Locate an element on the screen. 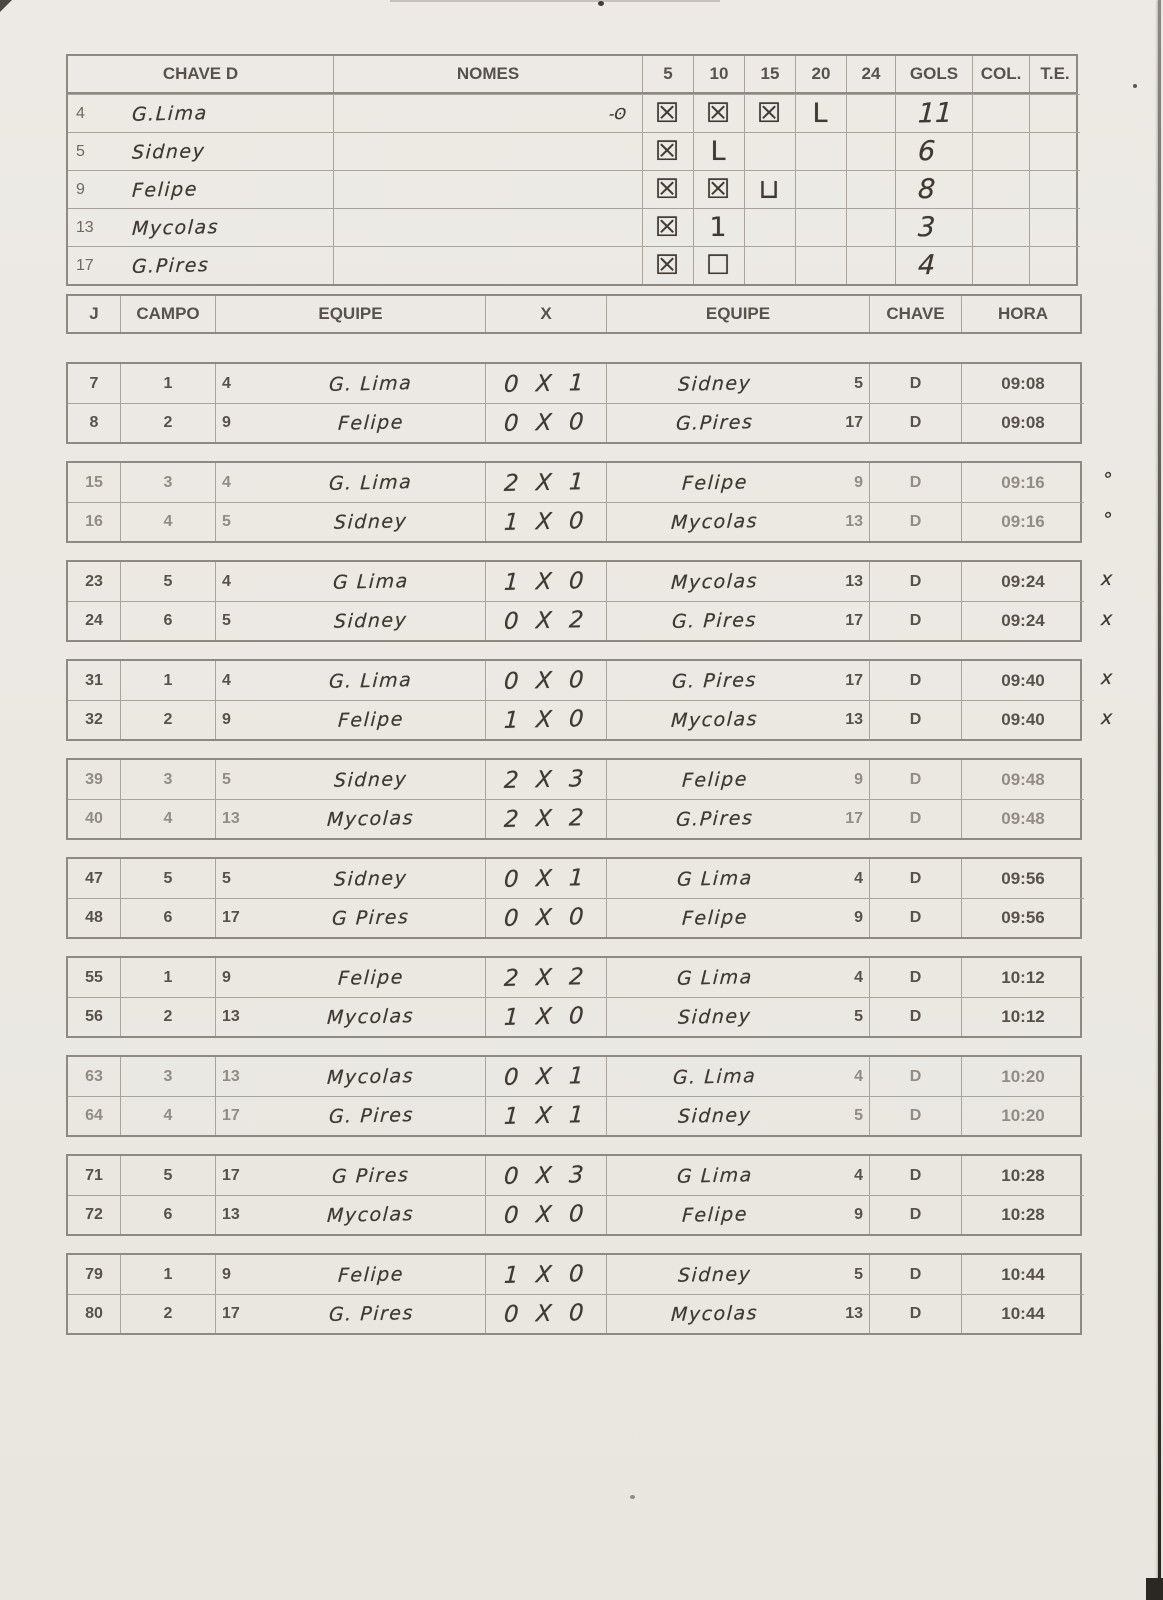 The image size is (1163, 1600). match-number: 40 is located at coordinates (94, 818).